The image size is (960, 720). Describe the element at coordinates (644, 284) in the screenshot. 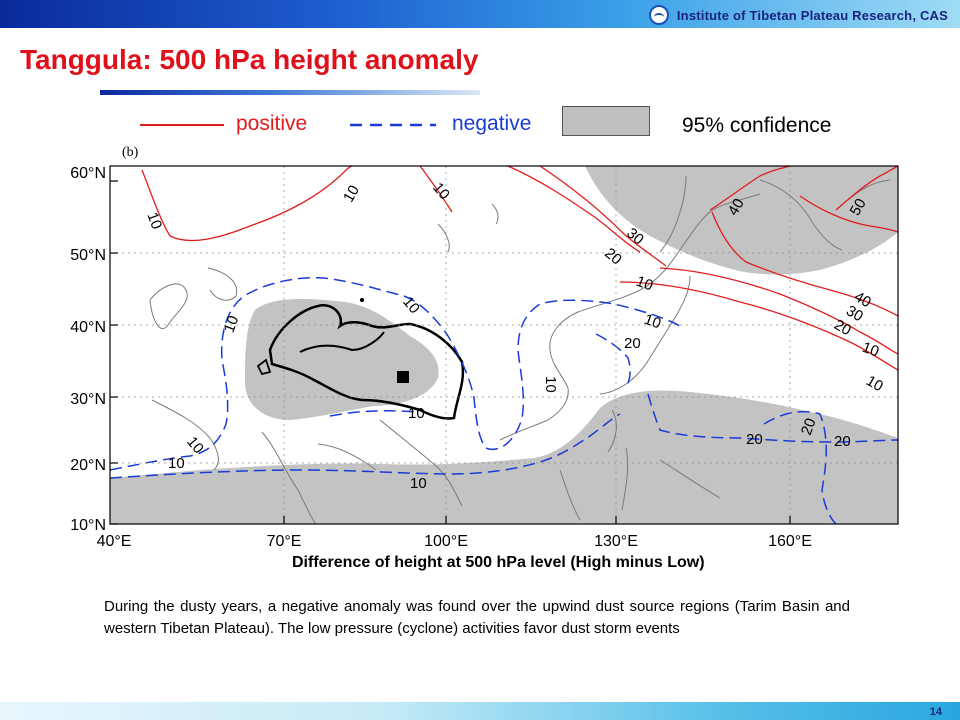

I see `label-pos-6: 10` at that location.